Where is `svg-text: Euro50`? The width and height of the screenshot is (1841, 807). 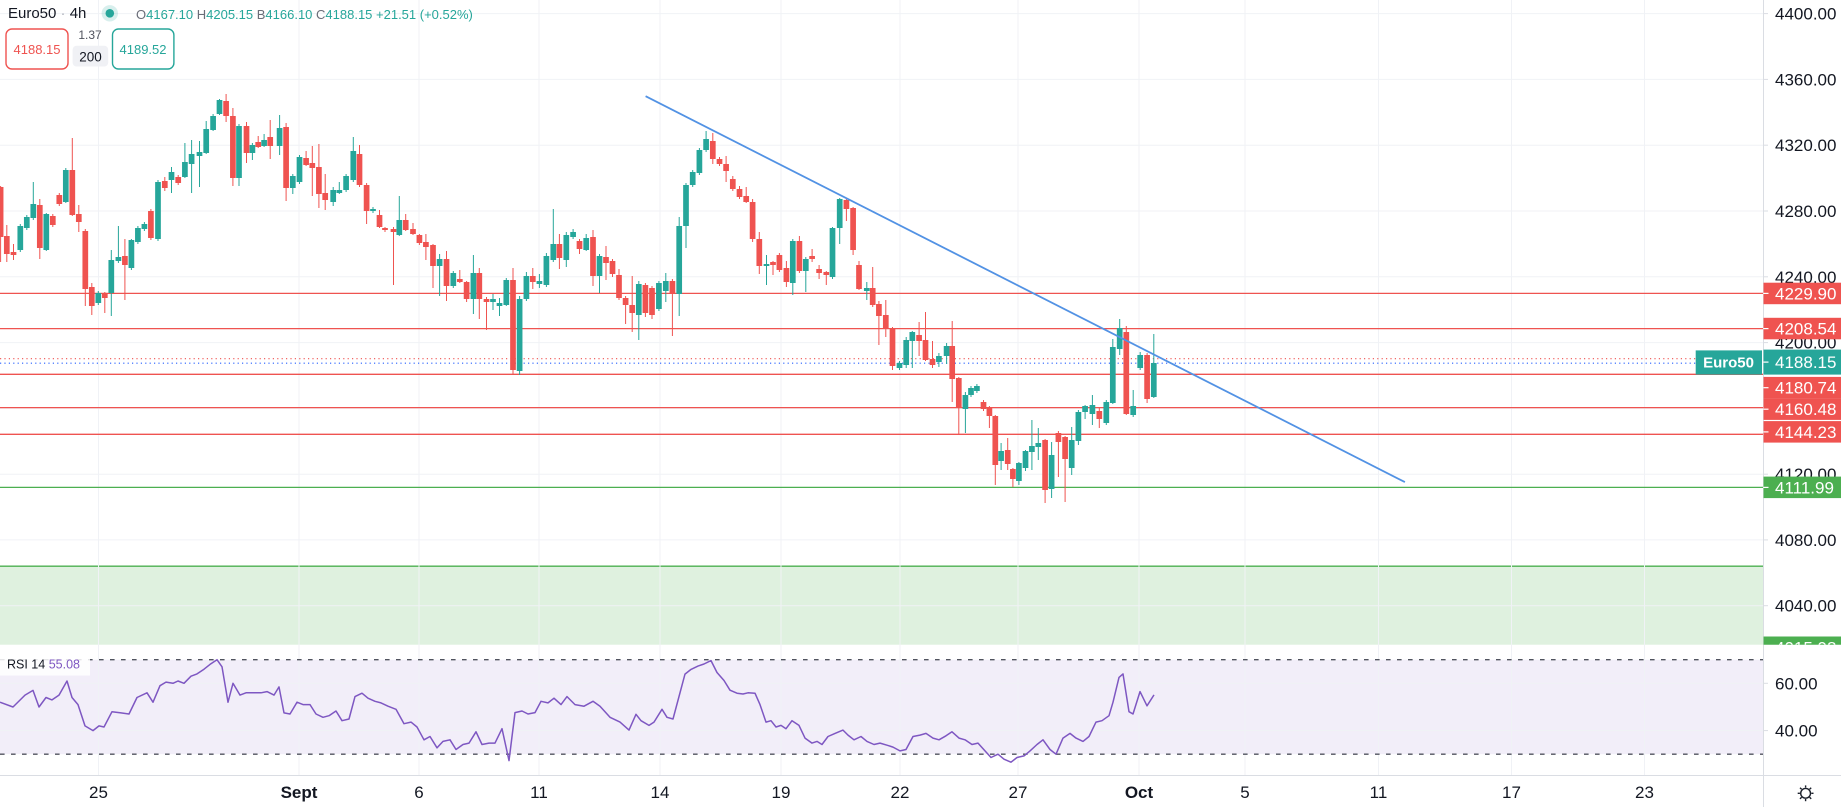
svg-text: Euro50 is located at coordinates (1728, 363).